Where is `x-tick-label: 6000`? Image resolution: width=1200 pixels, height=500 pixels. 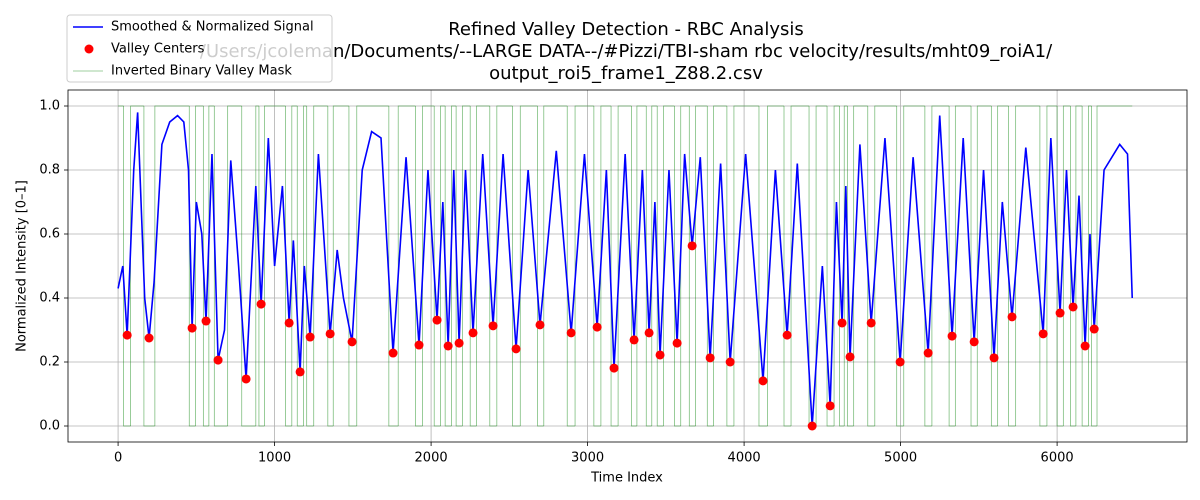 x-tick-label: 6000 is located at coordinates (1057, 458).